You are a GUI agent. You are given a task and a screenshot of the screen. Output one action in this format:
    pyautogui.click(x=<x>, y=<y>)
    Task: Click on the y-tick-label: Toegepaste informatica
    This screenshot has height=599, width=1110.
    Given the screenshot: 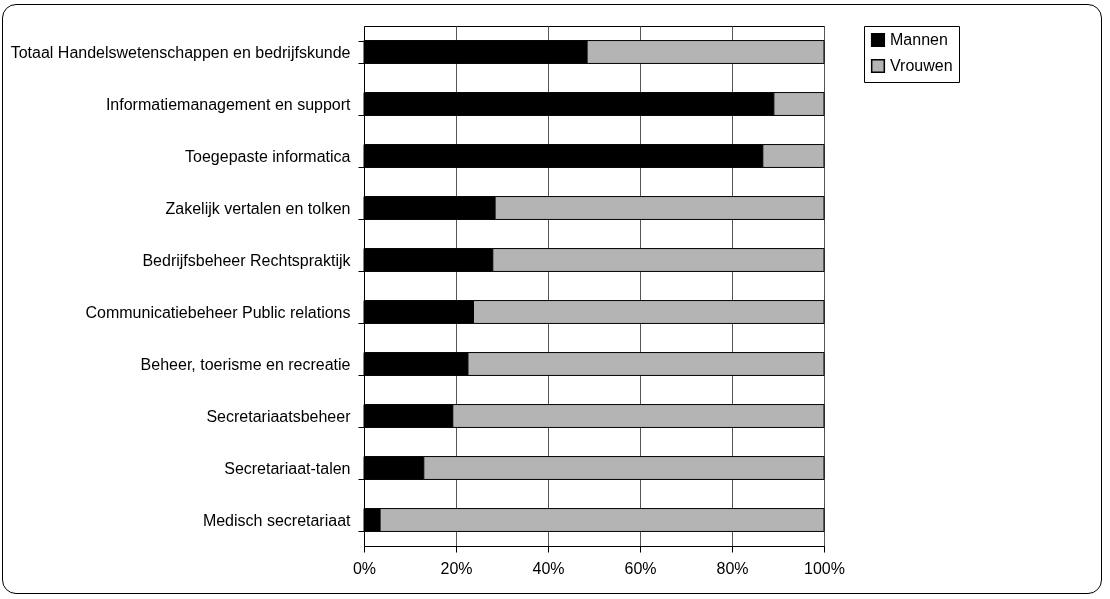 What is the action you would take?
    pyautogui.click(x=268, y=156)
    